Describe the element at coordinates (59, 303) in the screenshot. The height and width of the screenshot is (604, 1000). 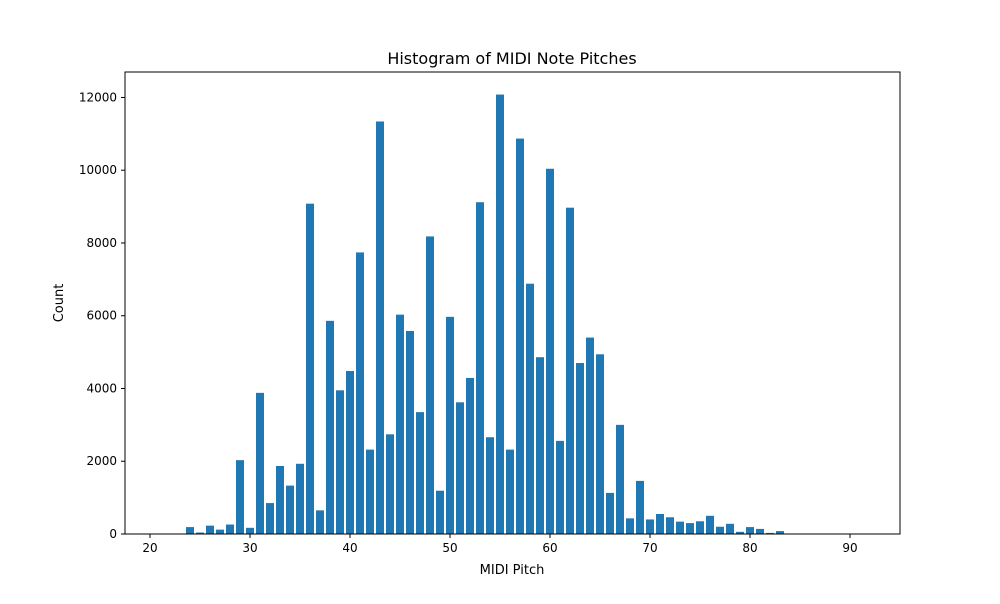
I see `y-axis-label: Count` at that location.